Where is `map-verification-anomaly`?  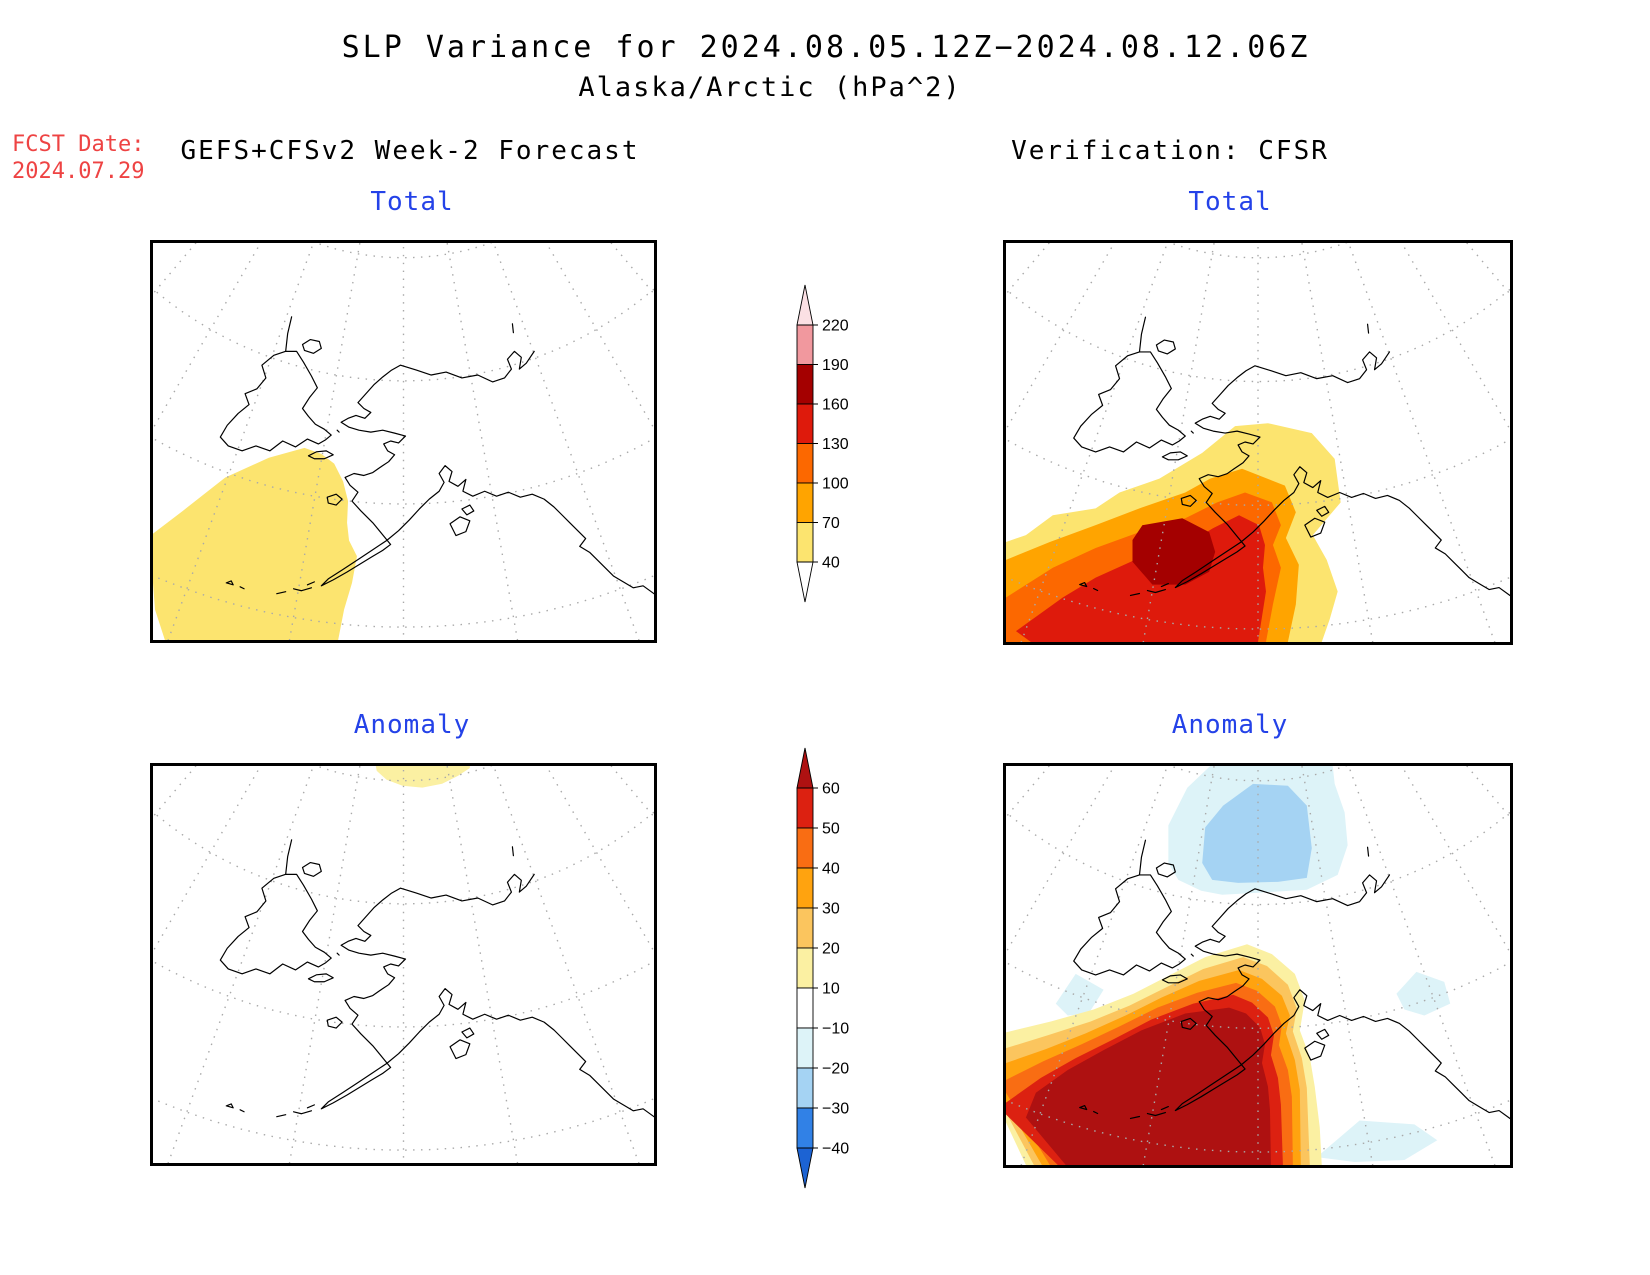 map-verification-anomaly is located at coordinates (1258, 965).